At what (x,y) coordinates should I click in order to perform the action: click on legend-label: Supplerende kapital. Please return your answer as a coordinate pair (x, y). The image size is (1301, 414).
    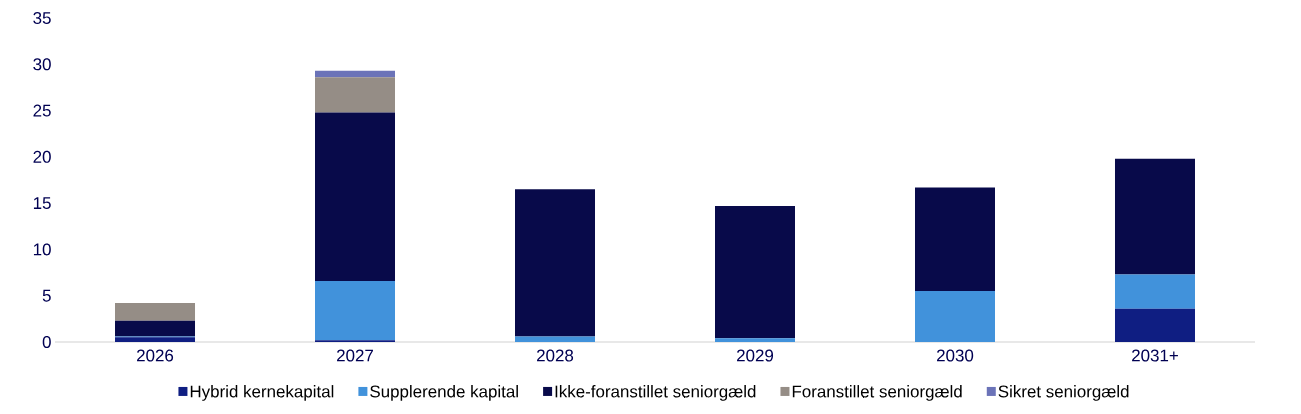
    Looking at the image, I should click on (444, 393).